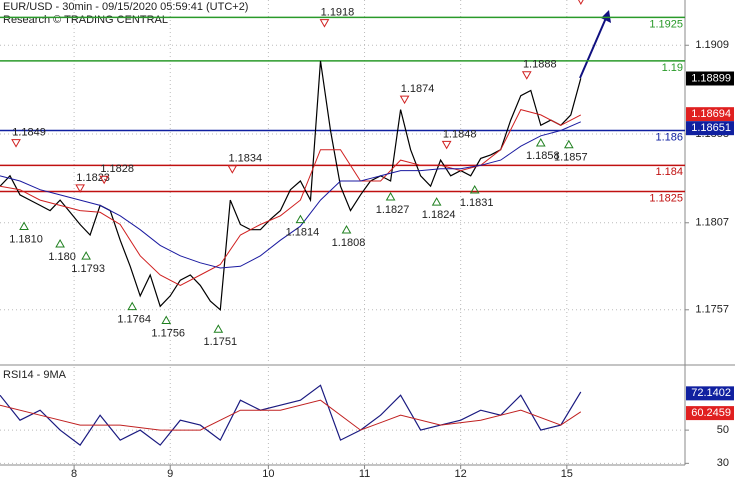  I want to click on low-label: 1.1857, so click(571, 158).